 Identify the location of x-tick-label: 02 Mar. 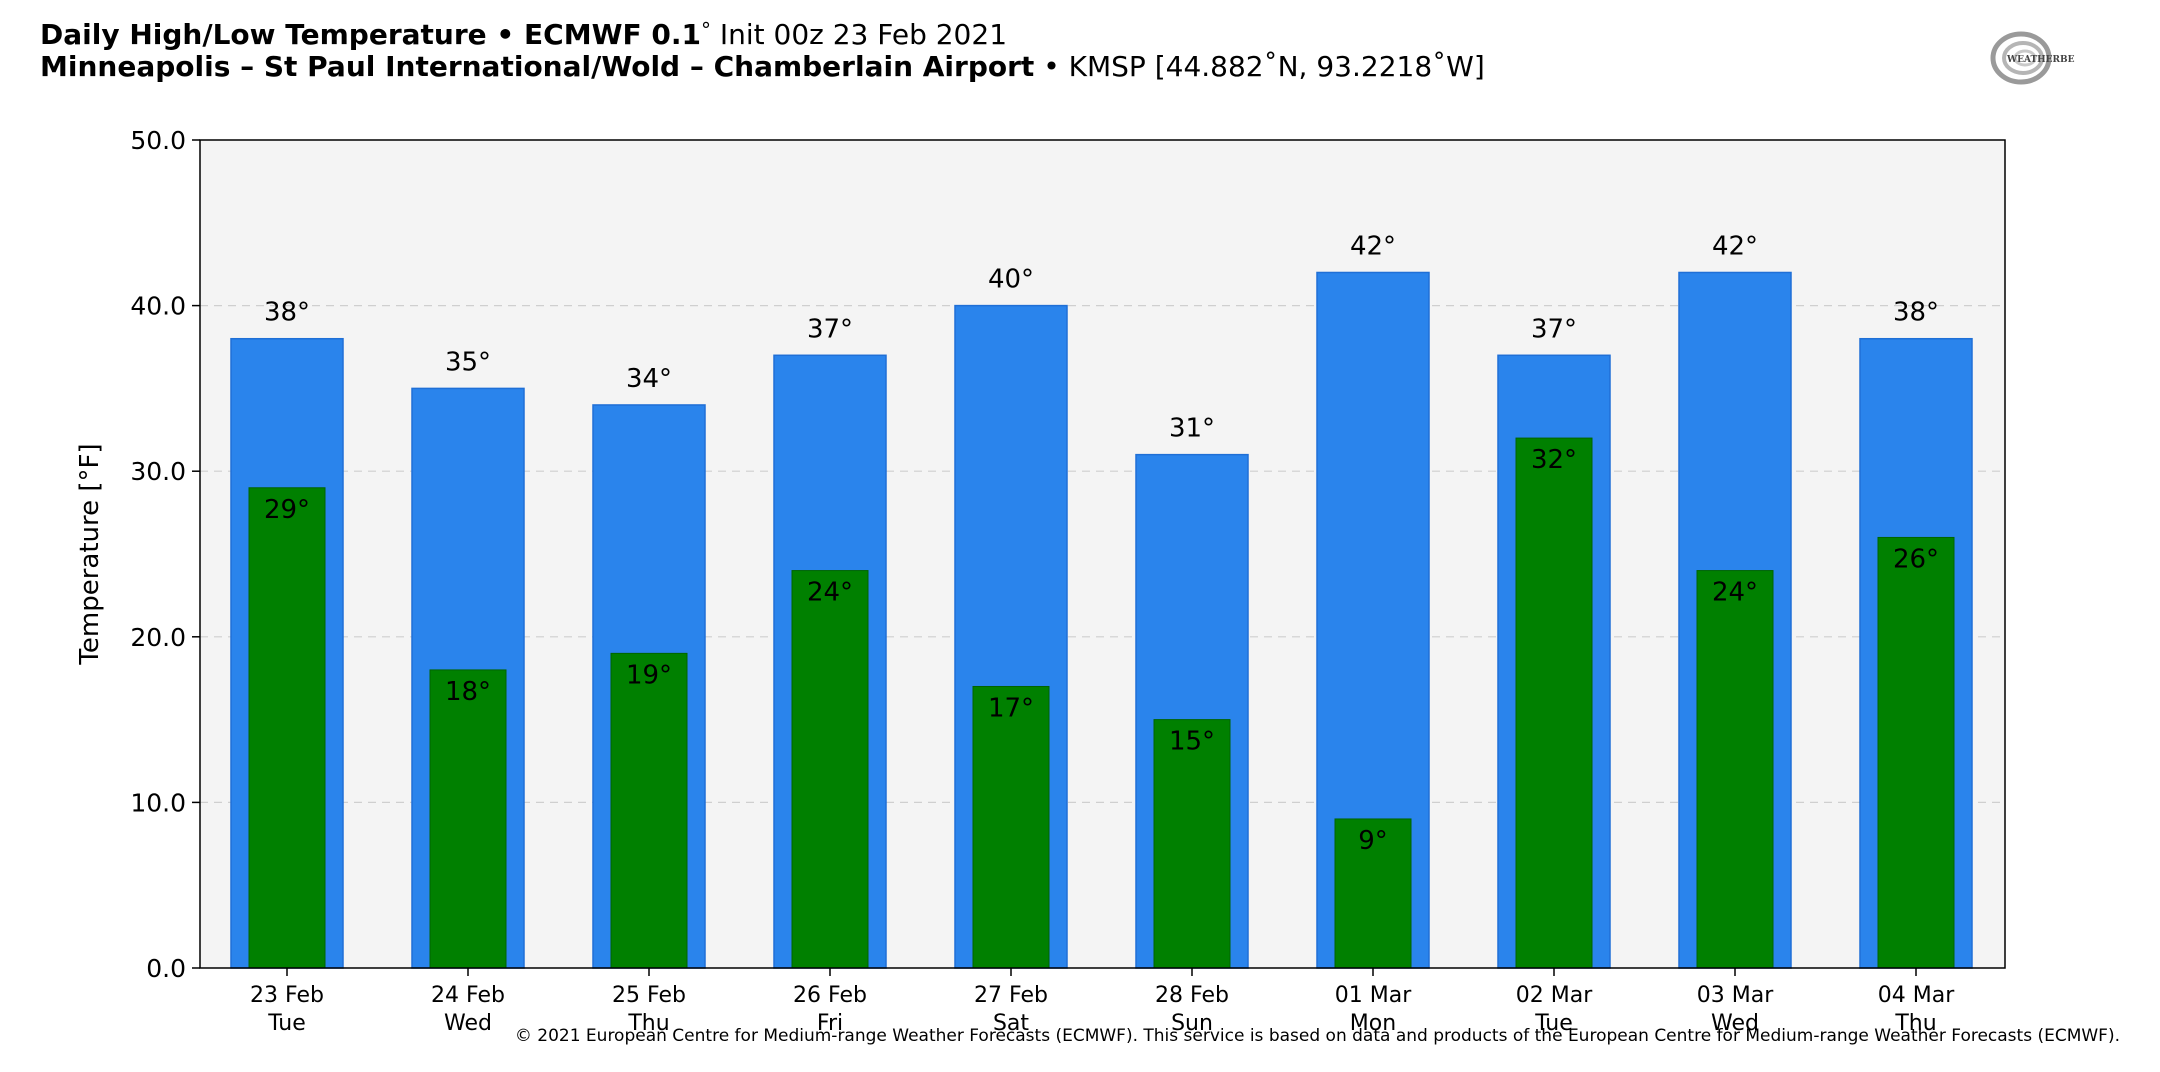
(1554, 995).